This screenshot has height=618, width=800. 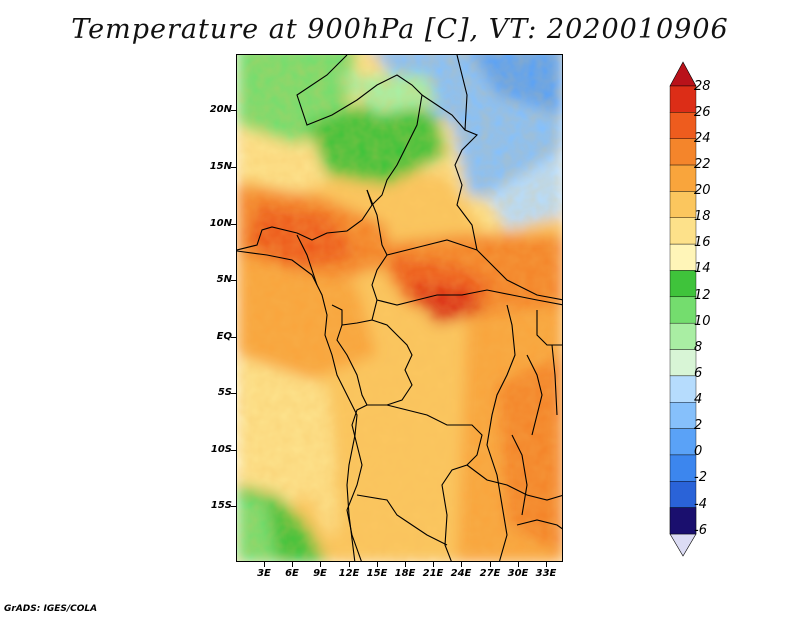 I want to click on colorbar-label: 16, so click(x=702, y=242).